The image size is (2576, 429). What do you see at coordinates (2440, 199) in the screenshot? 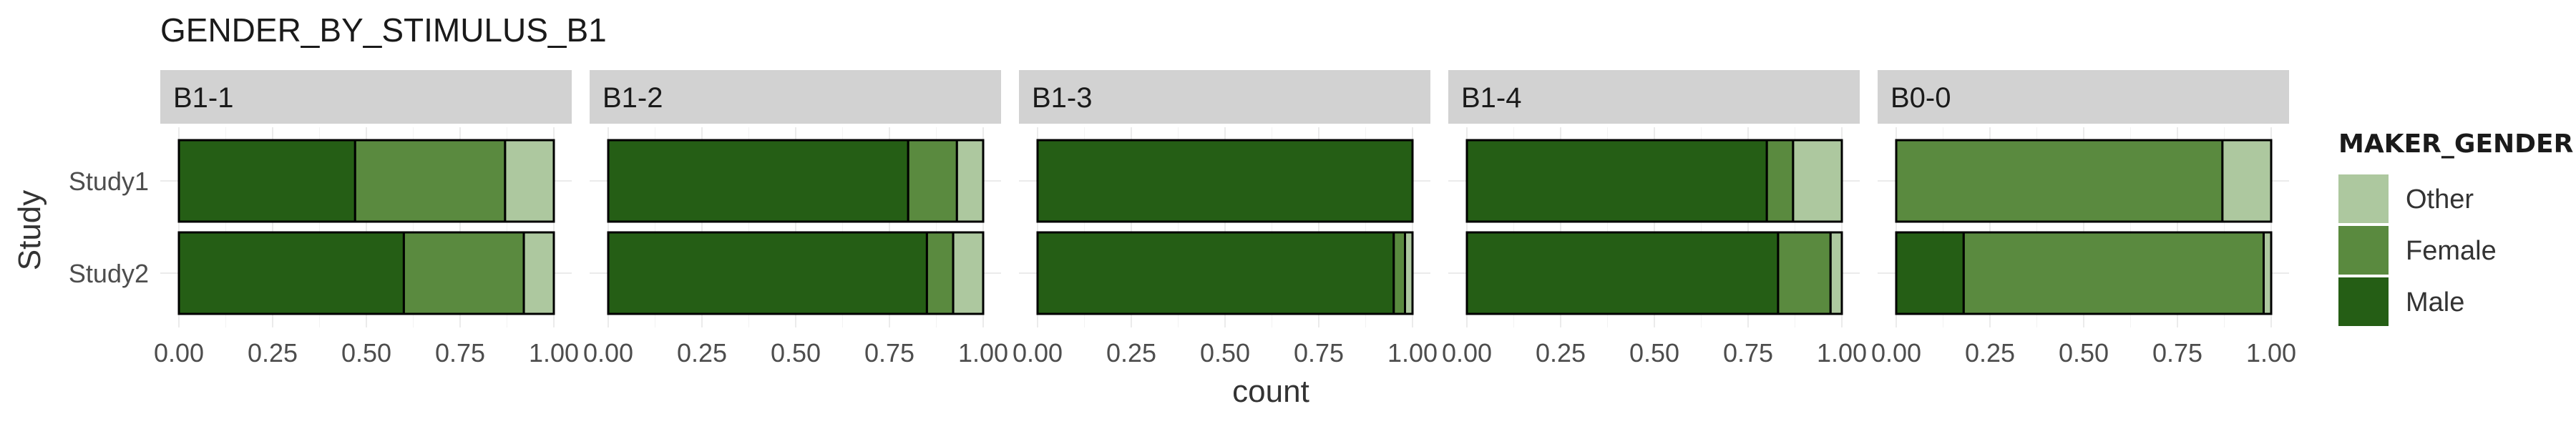
I see `legend-label: Other` at bounding box center [2440, 199].